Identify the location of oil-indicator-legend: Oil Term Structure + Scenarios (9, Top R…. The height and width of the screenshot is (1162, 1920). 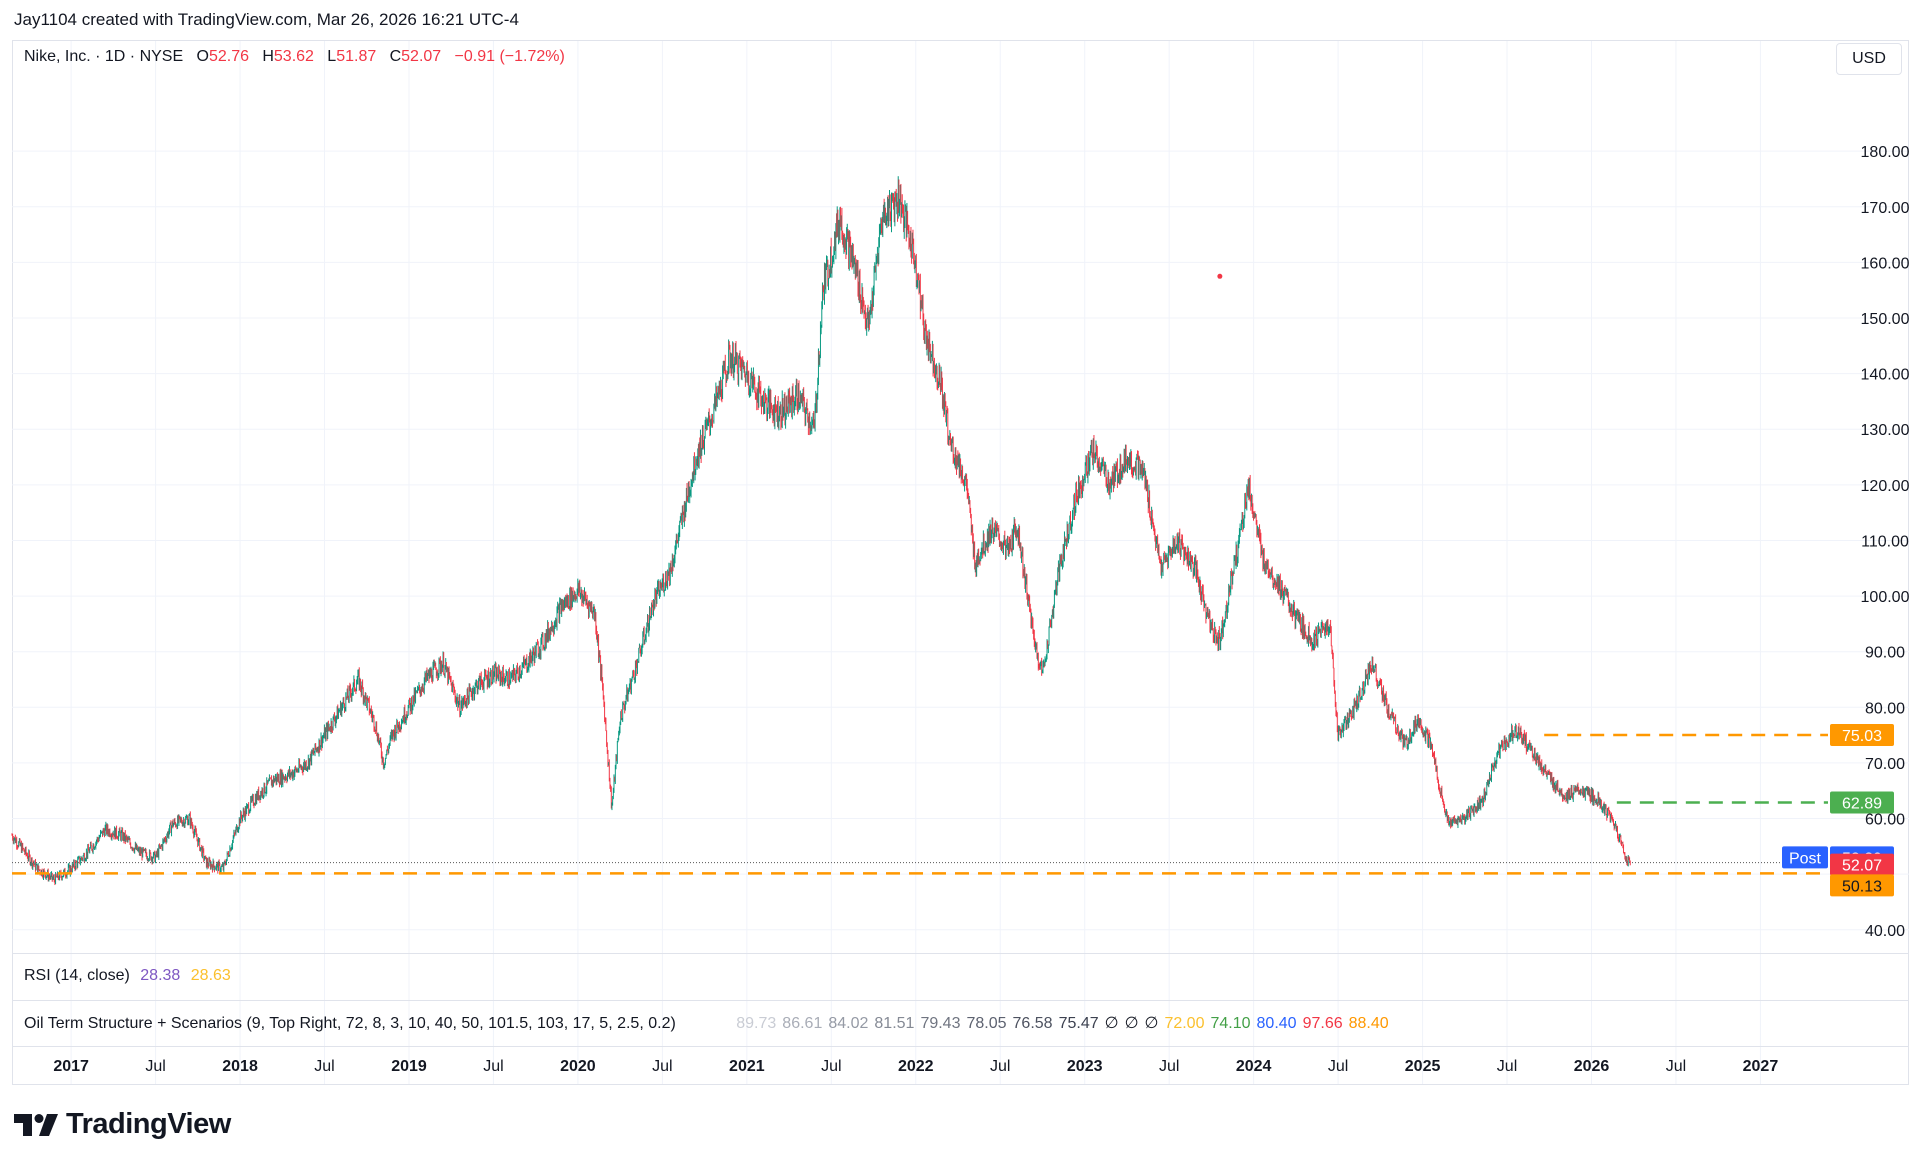
(712, 1023).